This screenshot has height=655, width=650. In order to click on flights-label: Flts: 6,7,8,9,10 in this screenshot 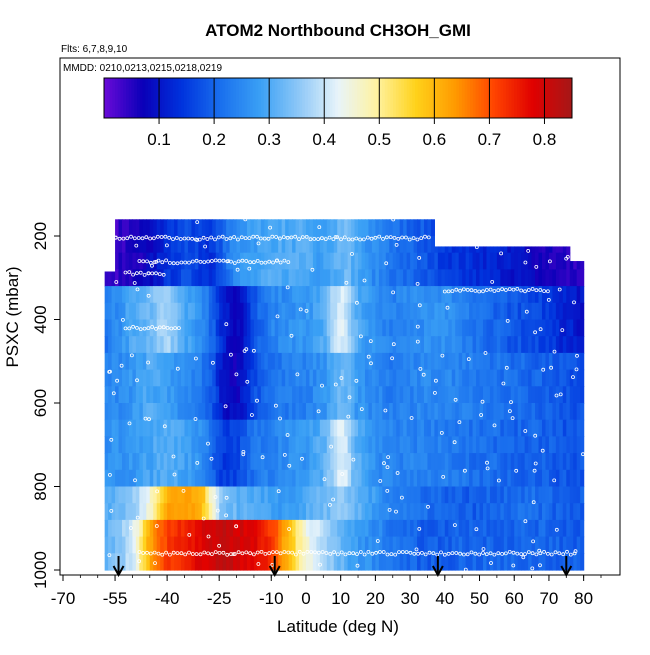, I will do `click(94, 49)`.